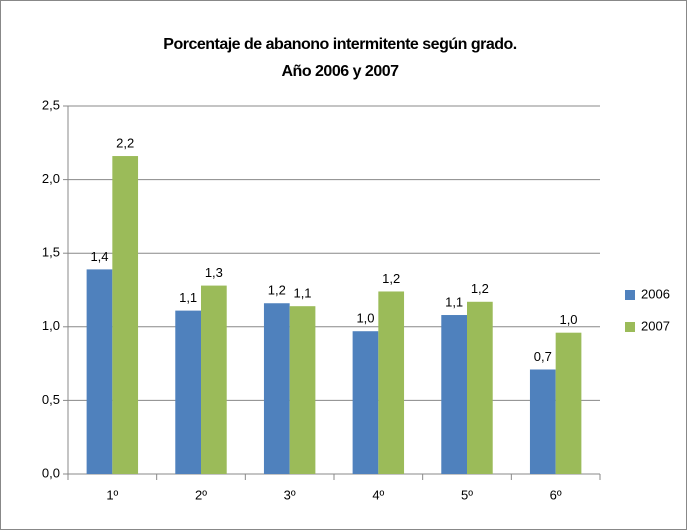 The height and width of the screenshot is (531, 688). What do you see at coordinates (51, 252) in the screenshot?
I see `y-tick-label: 1,5` at bounding box center [51, 252].